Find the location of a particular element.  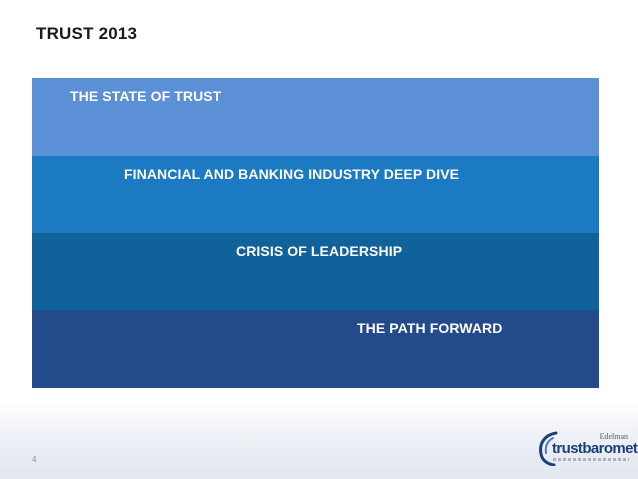

brand-main-text: trustbarometer is located at coordinates (595, 448).